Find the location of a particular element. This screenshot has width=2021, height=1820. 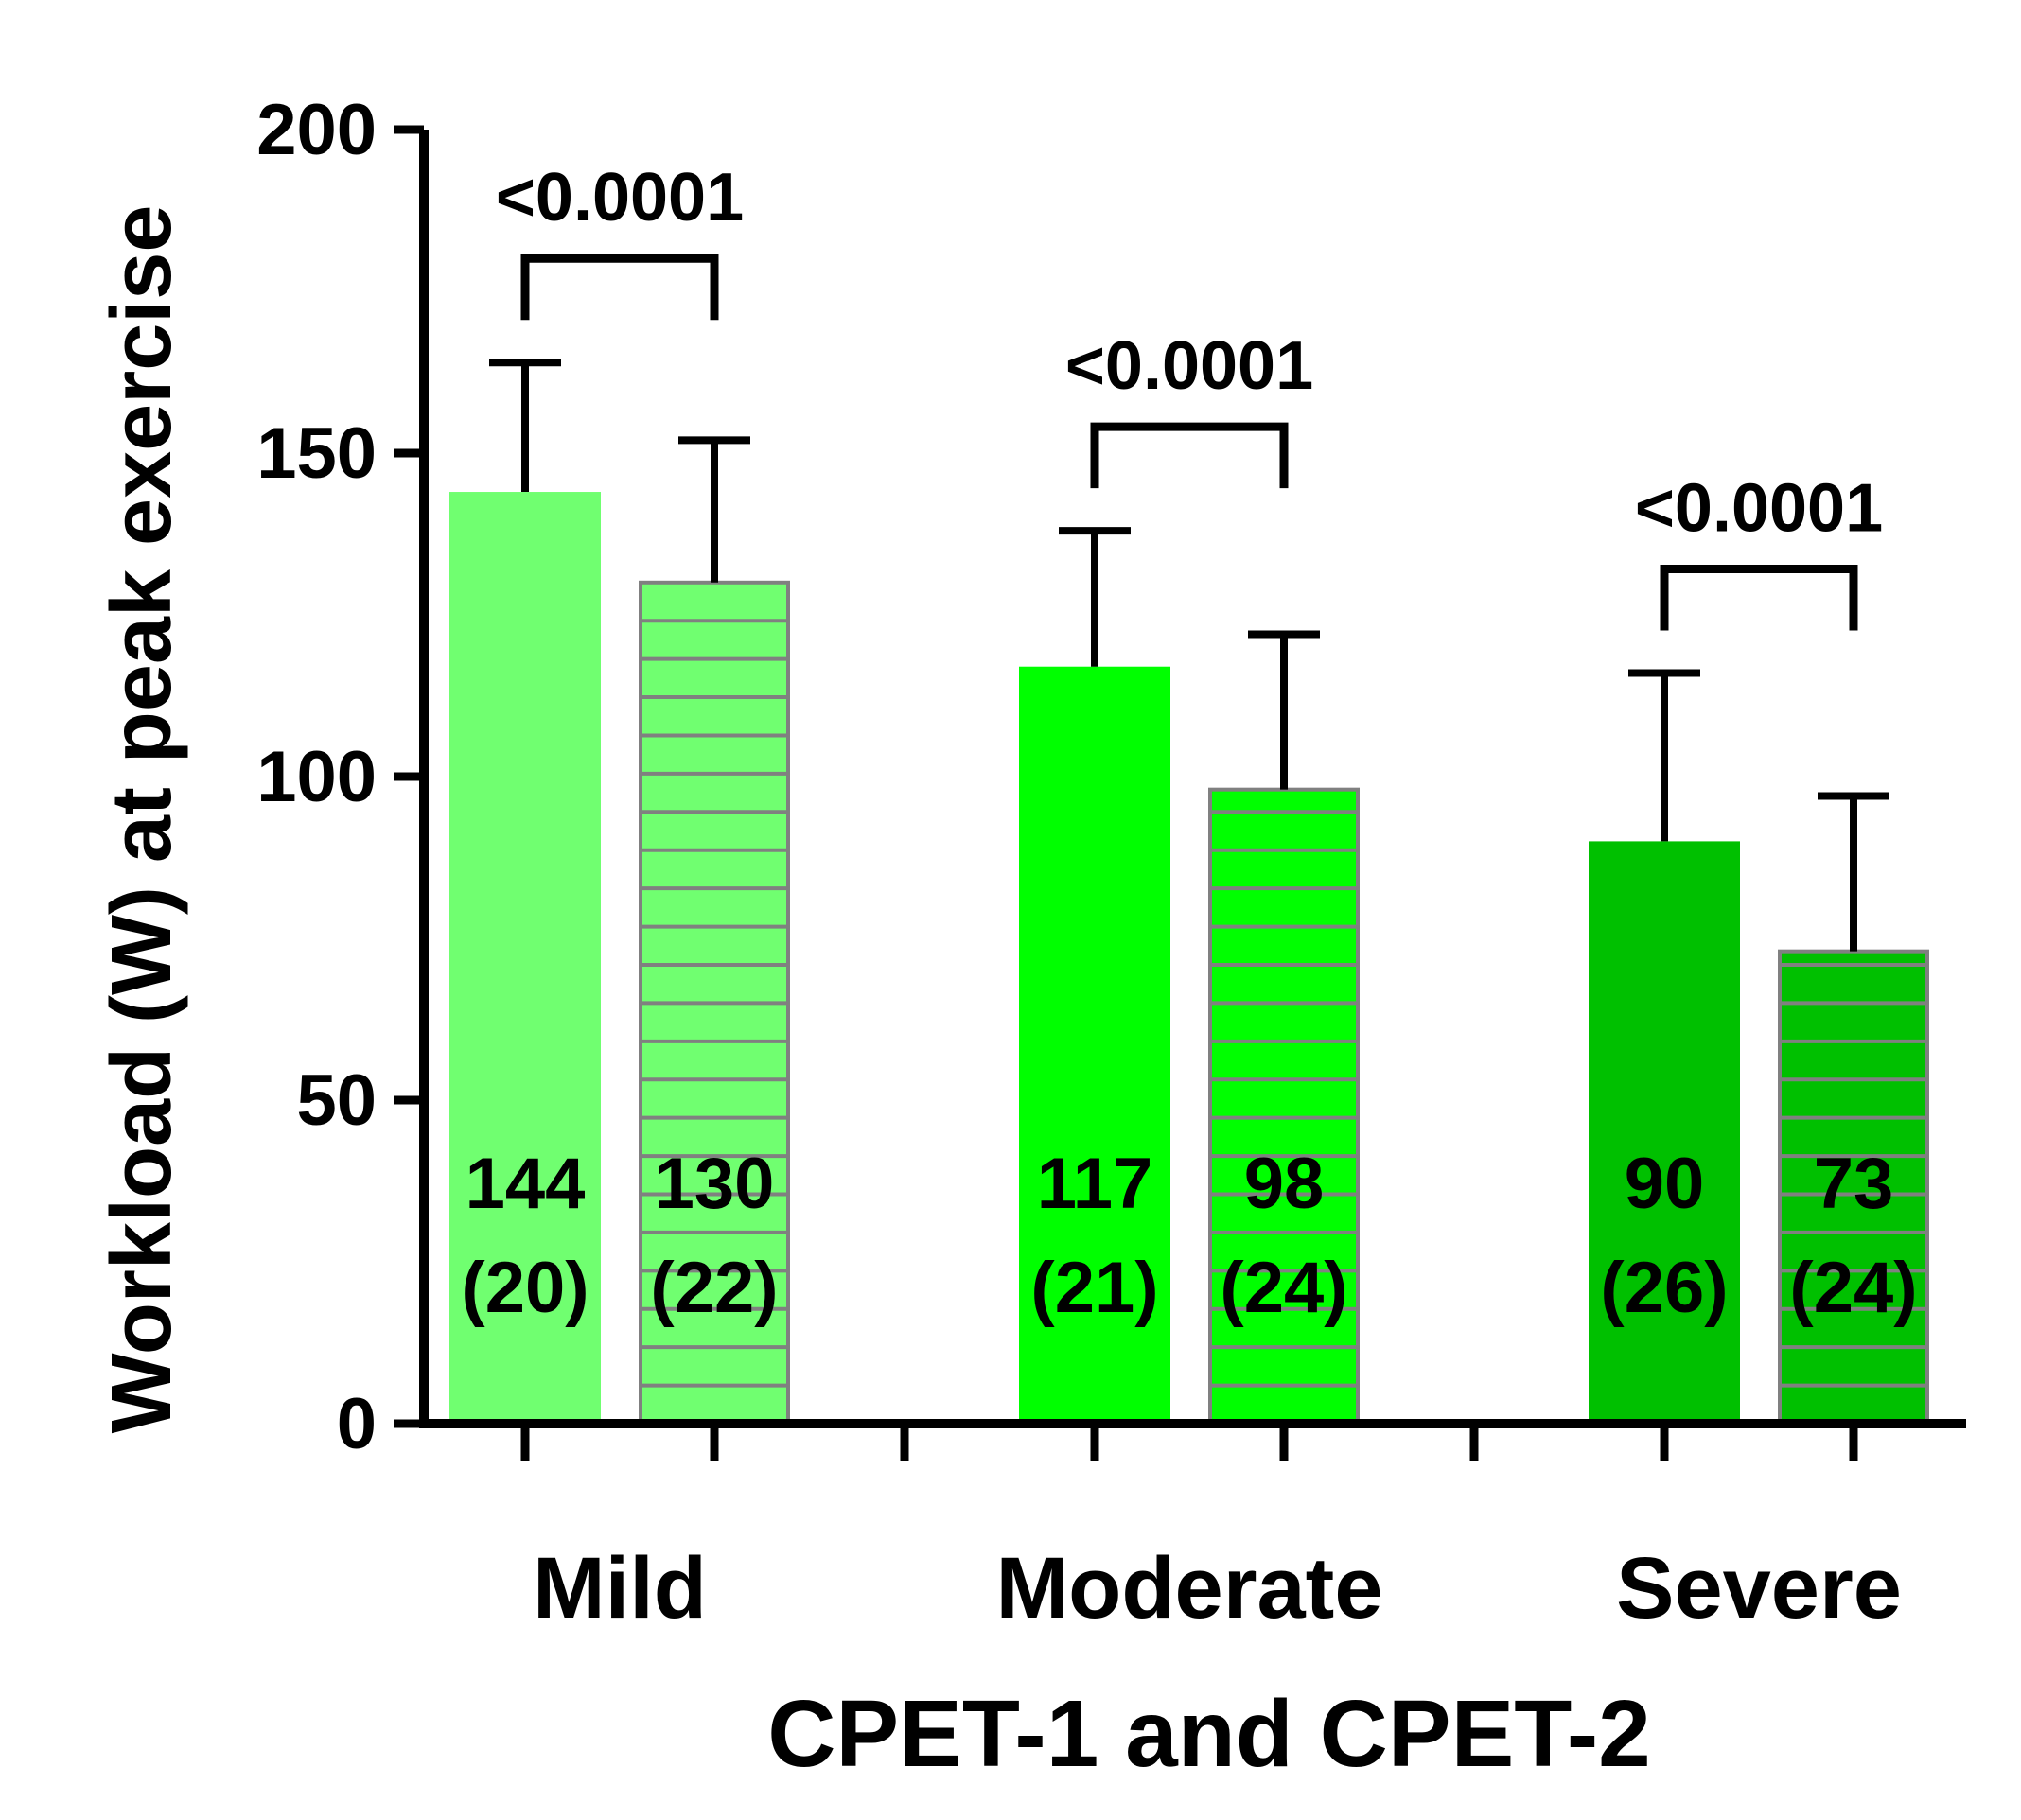

p-value-label-severe: <0.0001 is located at coordinates (1759, 509).